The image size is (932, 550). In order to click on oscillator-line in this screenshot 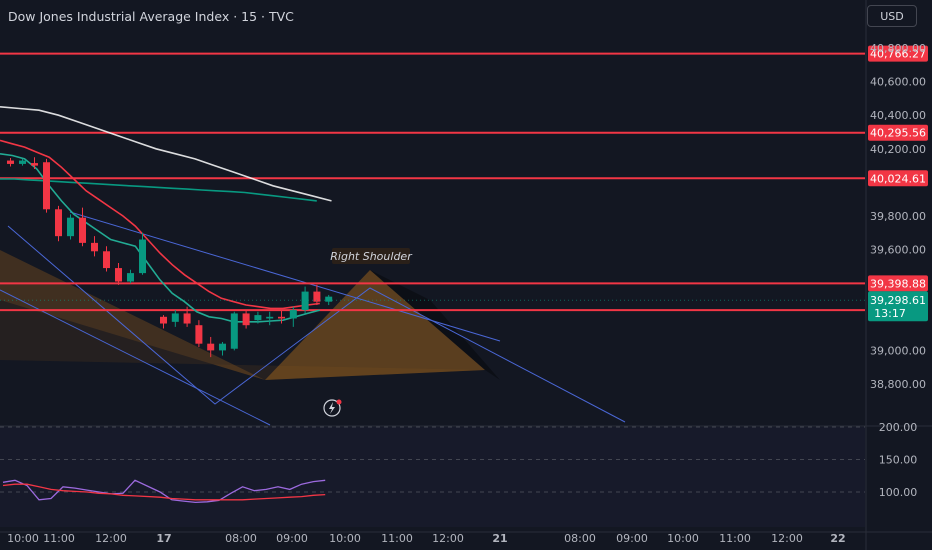, I will do `click(164, 491)`.